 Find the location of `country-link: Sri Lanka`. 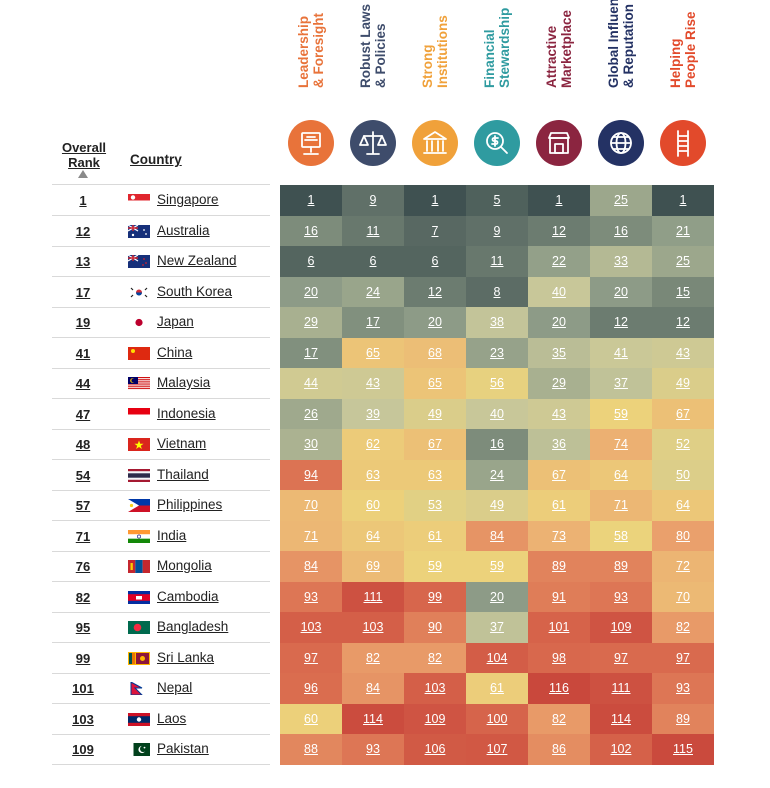

country-link: Sri Lanka is located at coordinates (186, 657).